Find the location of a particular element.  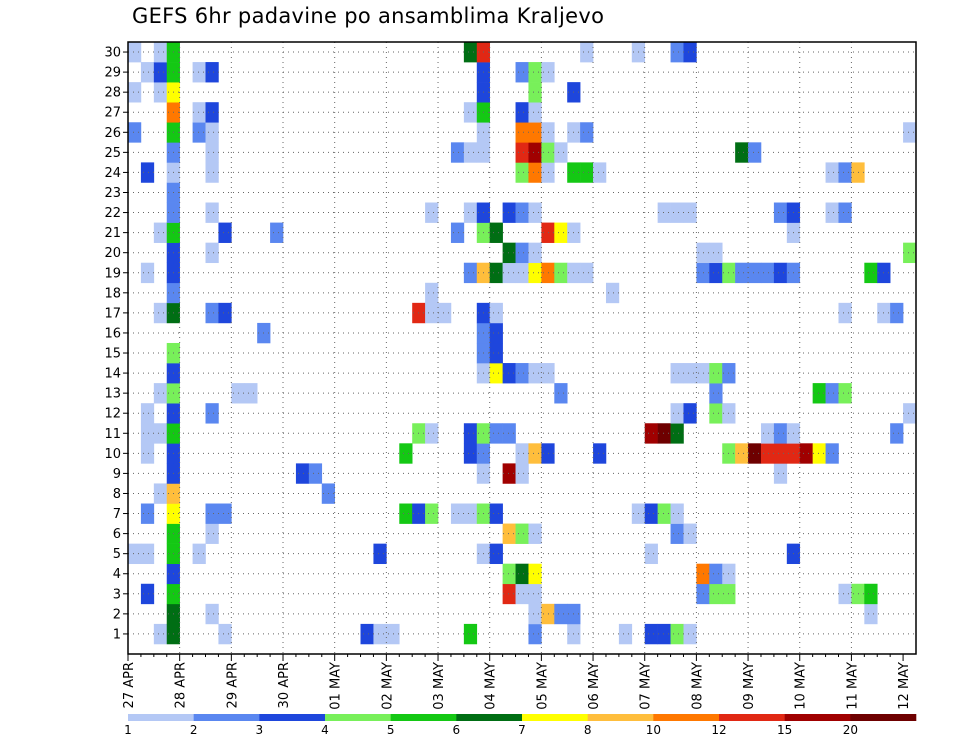

colorbar-segment is located at coordinates (817, 717).